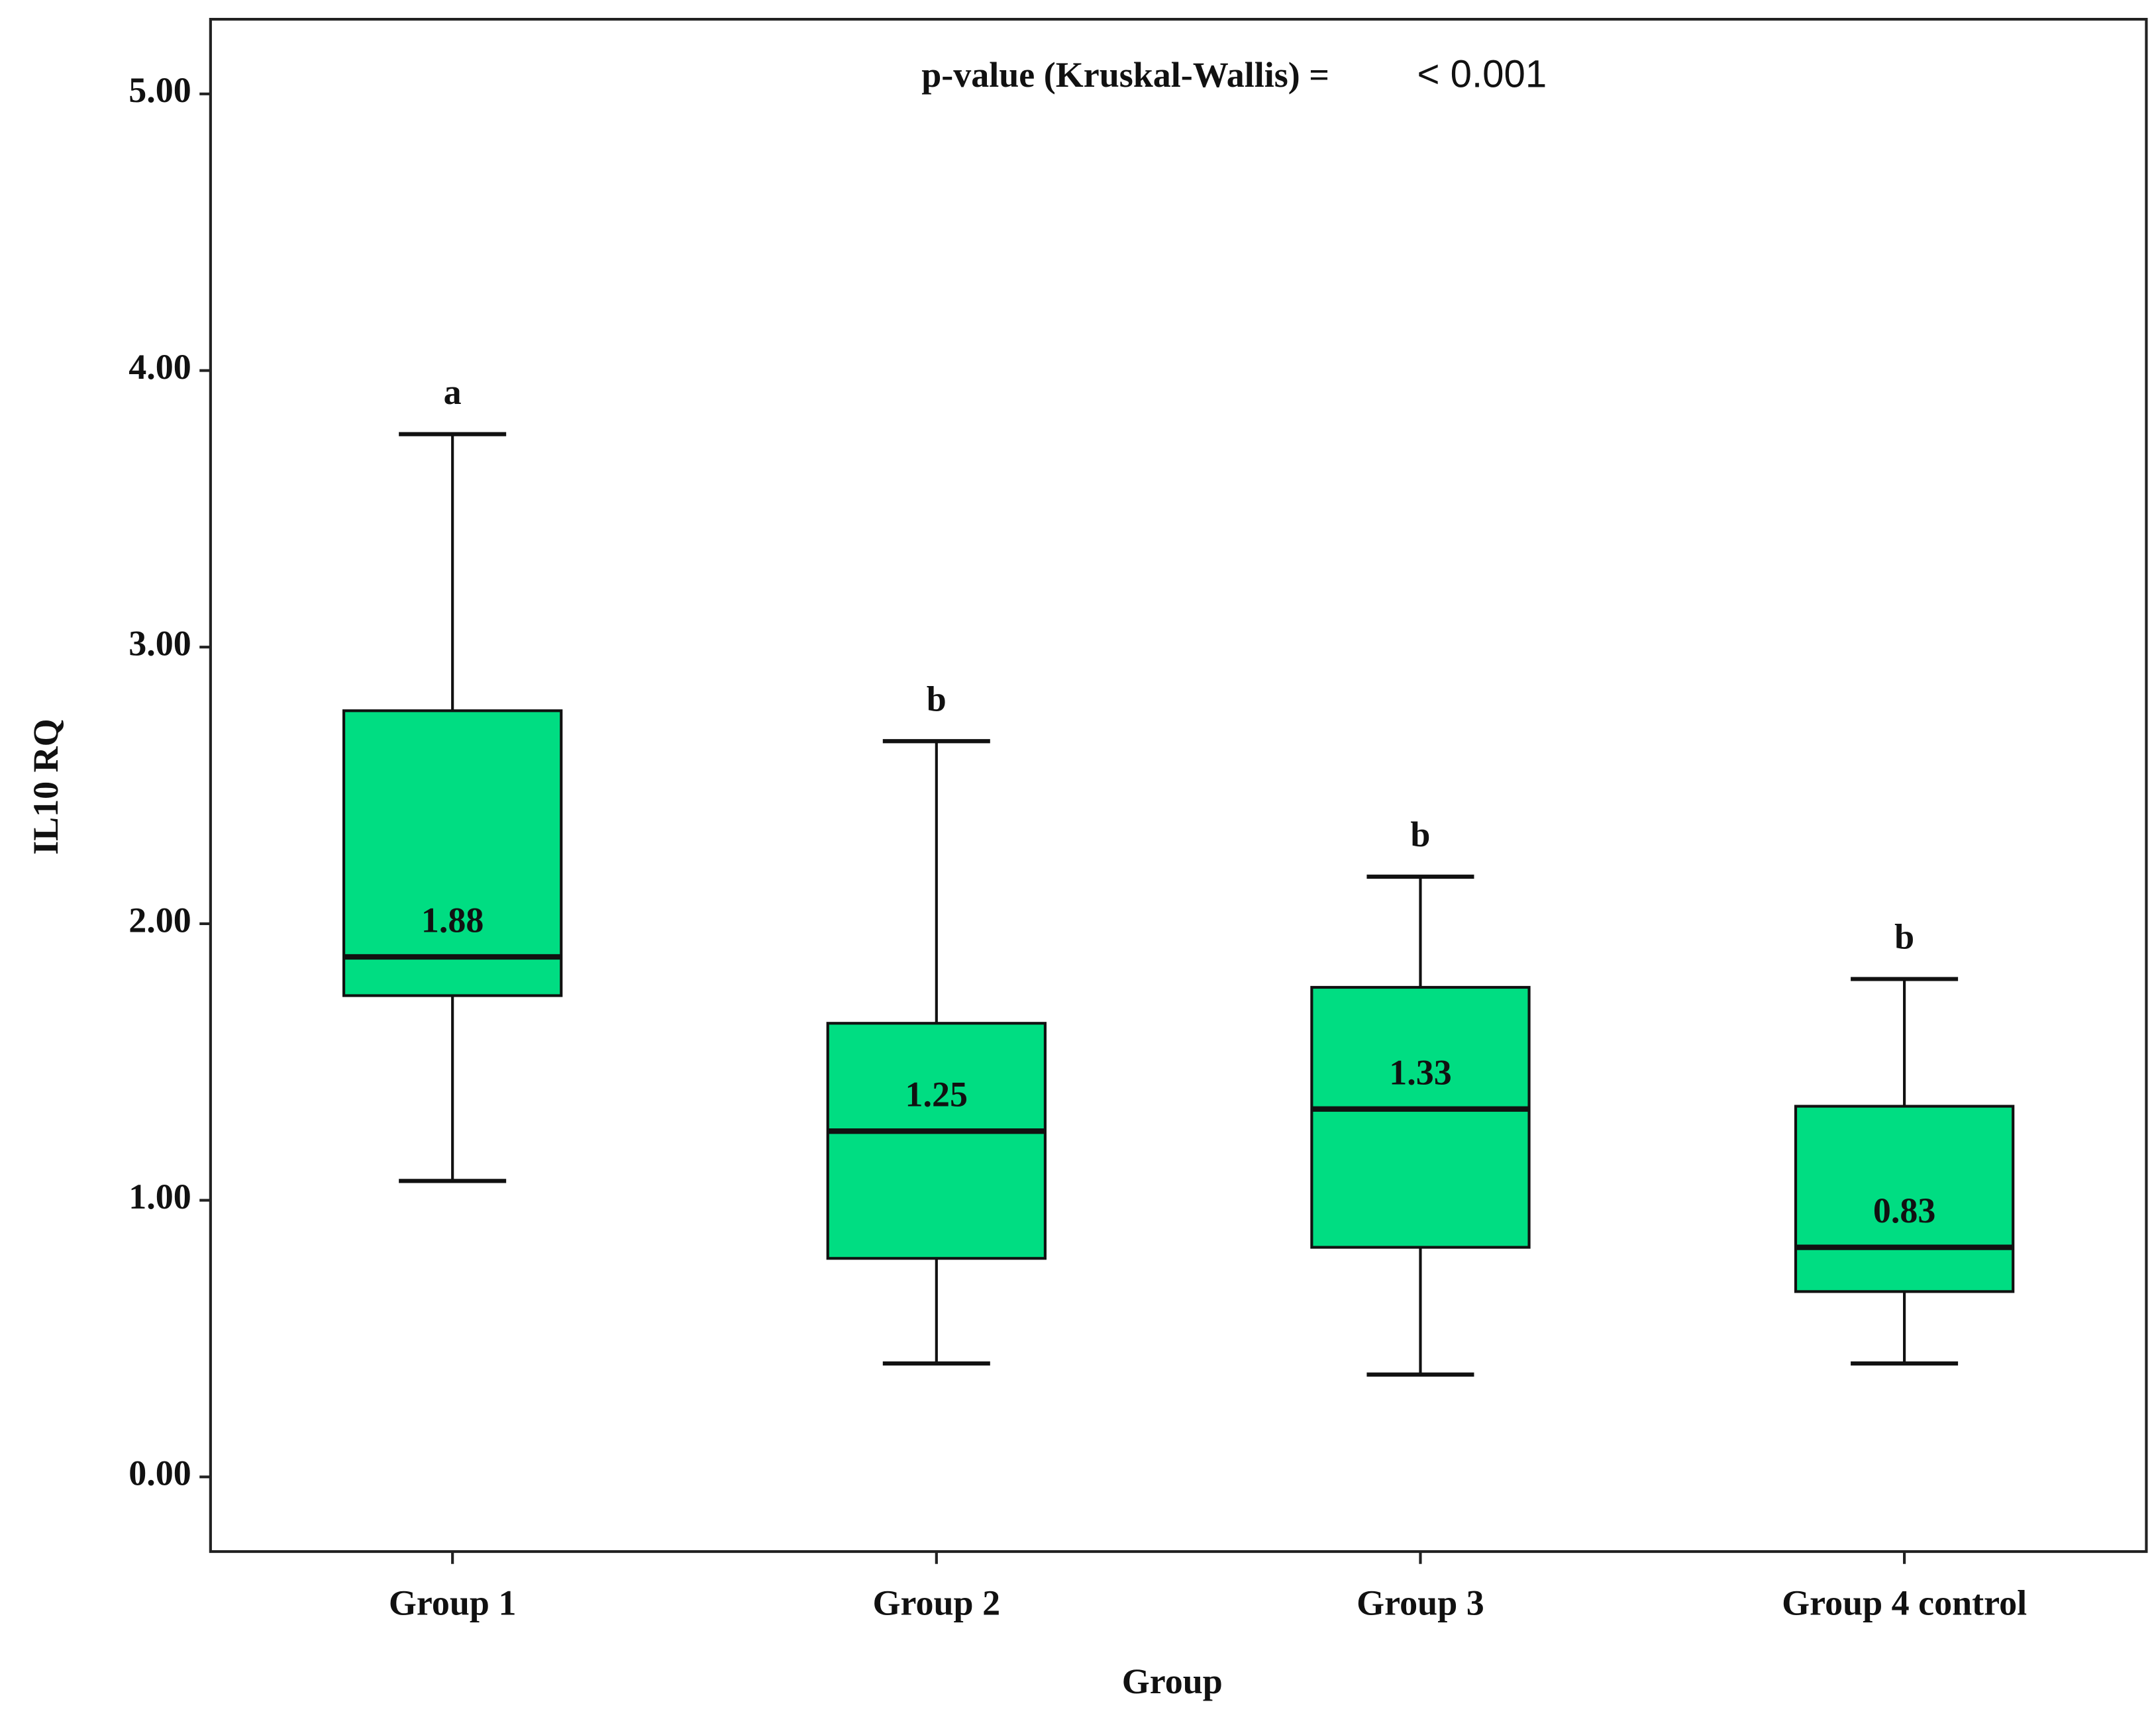 Image resolution: width=2156 pixels, height=1729 pixels. Describe the element at coordinates (159, 1473) in the screenshot. I see `y-tick-label: 0.00` at that location.